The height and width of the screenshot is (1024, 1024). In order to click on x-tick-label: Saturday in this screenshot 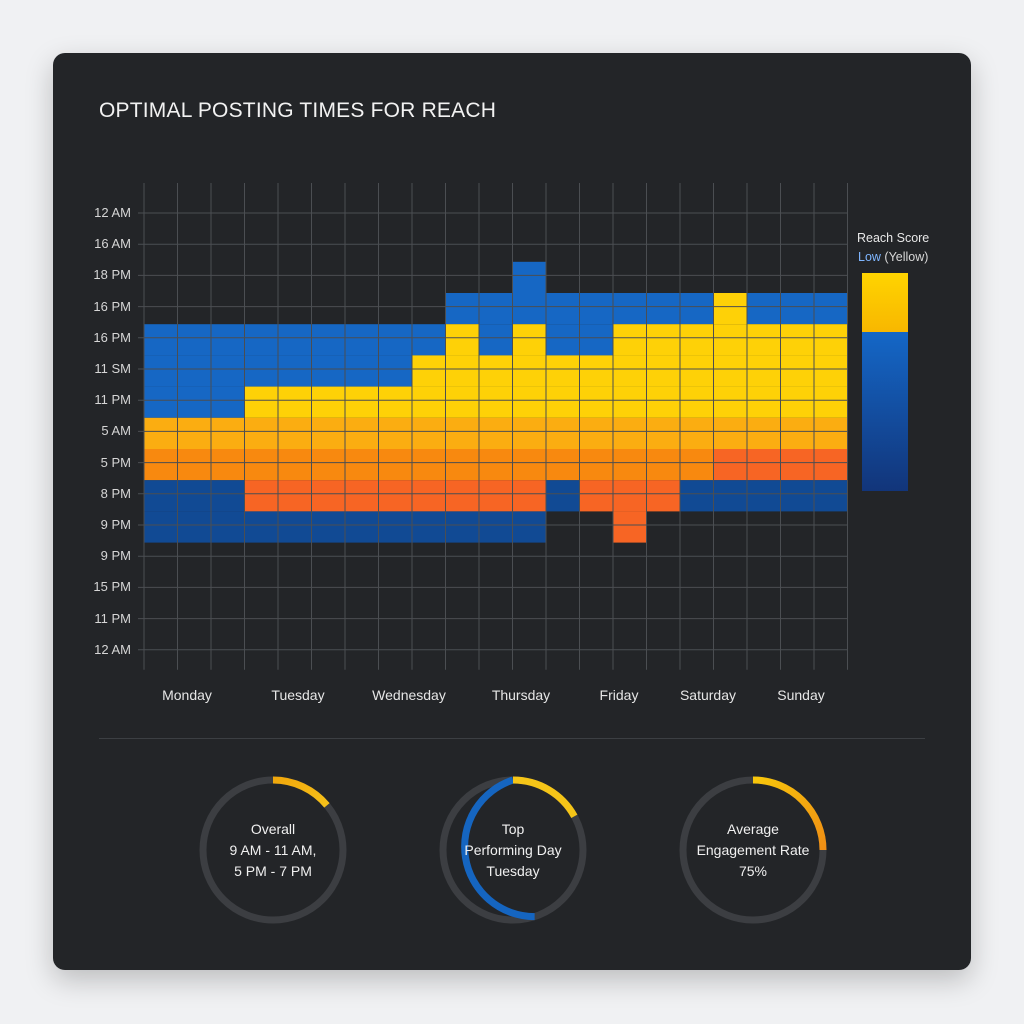, I will do `click(708, 695)`.